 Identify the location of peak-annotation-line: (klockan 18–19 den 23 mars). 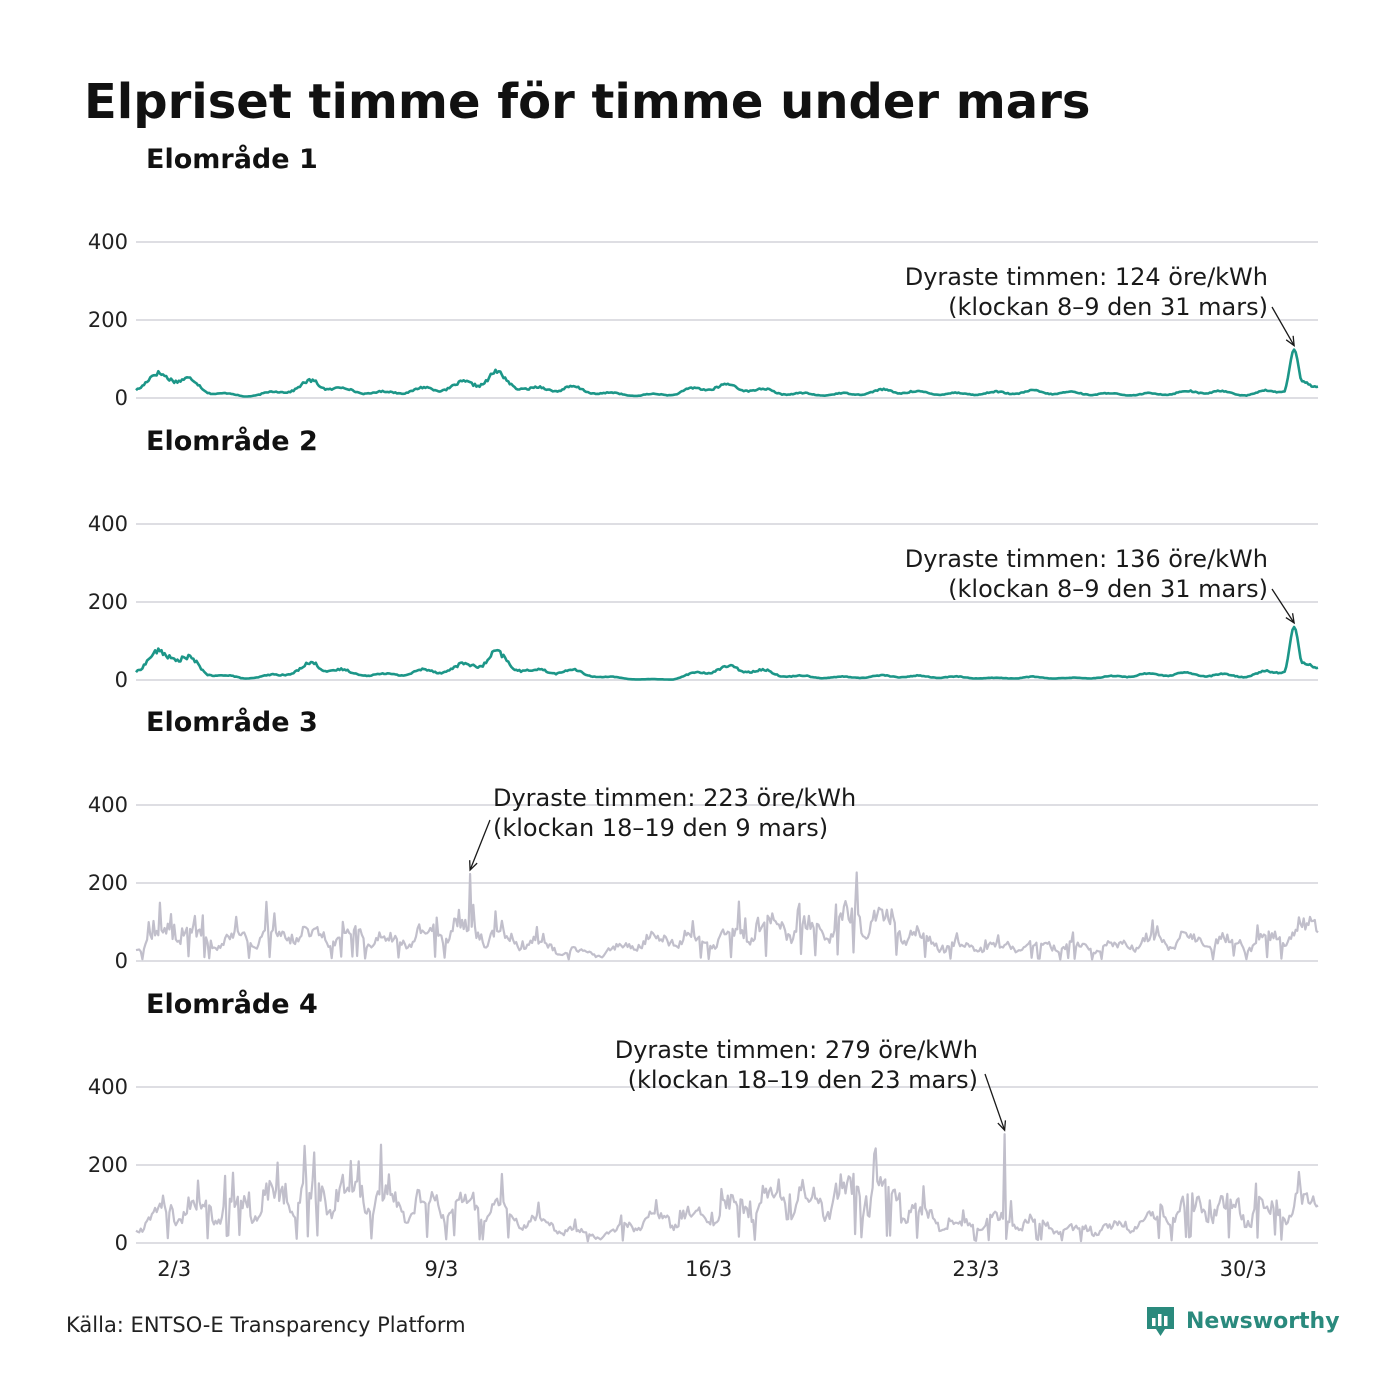
(803, 1080).